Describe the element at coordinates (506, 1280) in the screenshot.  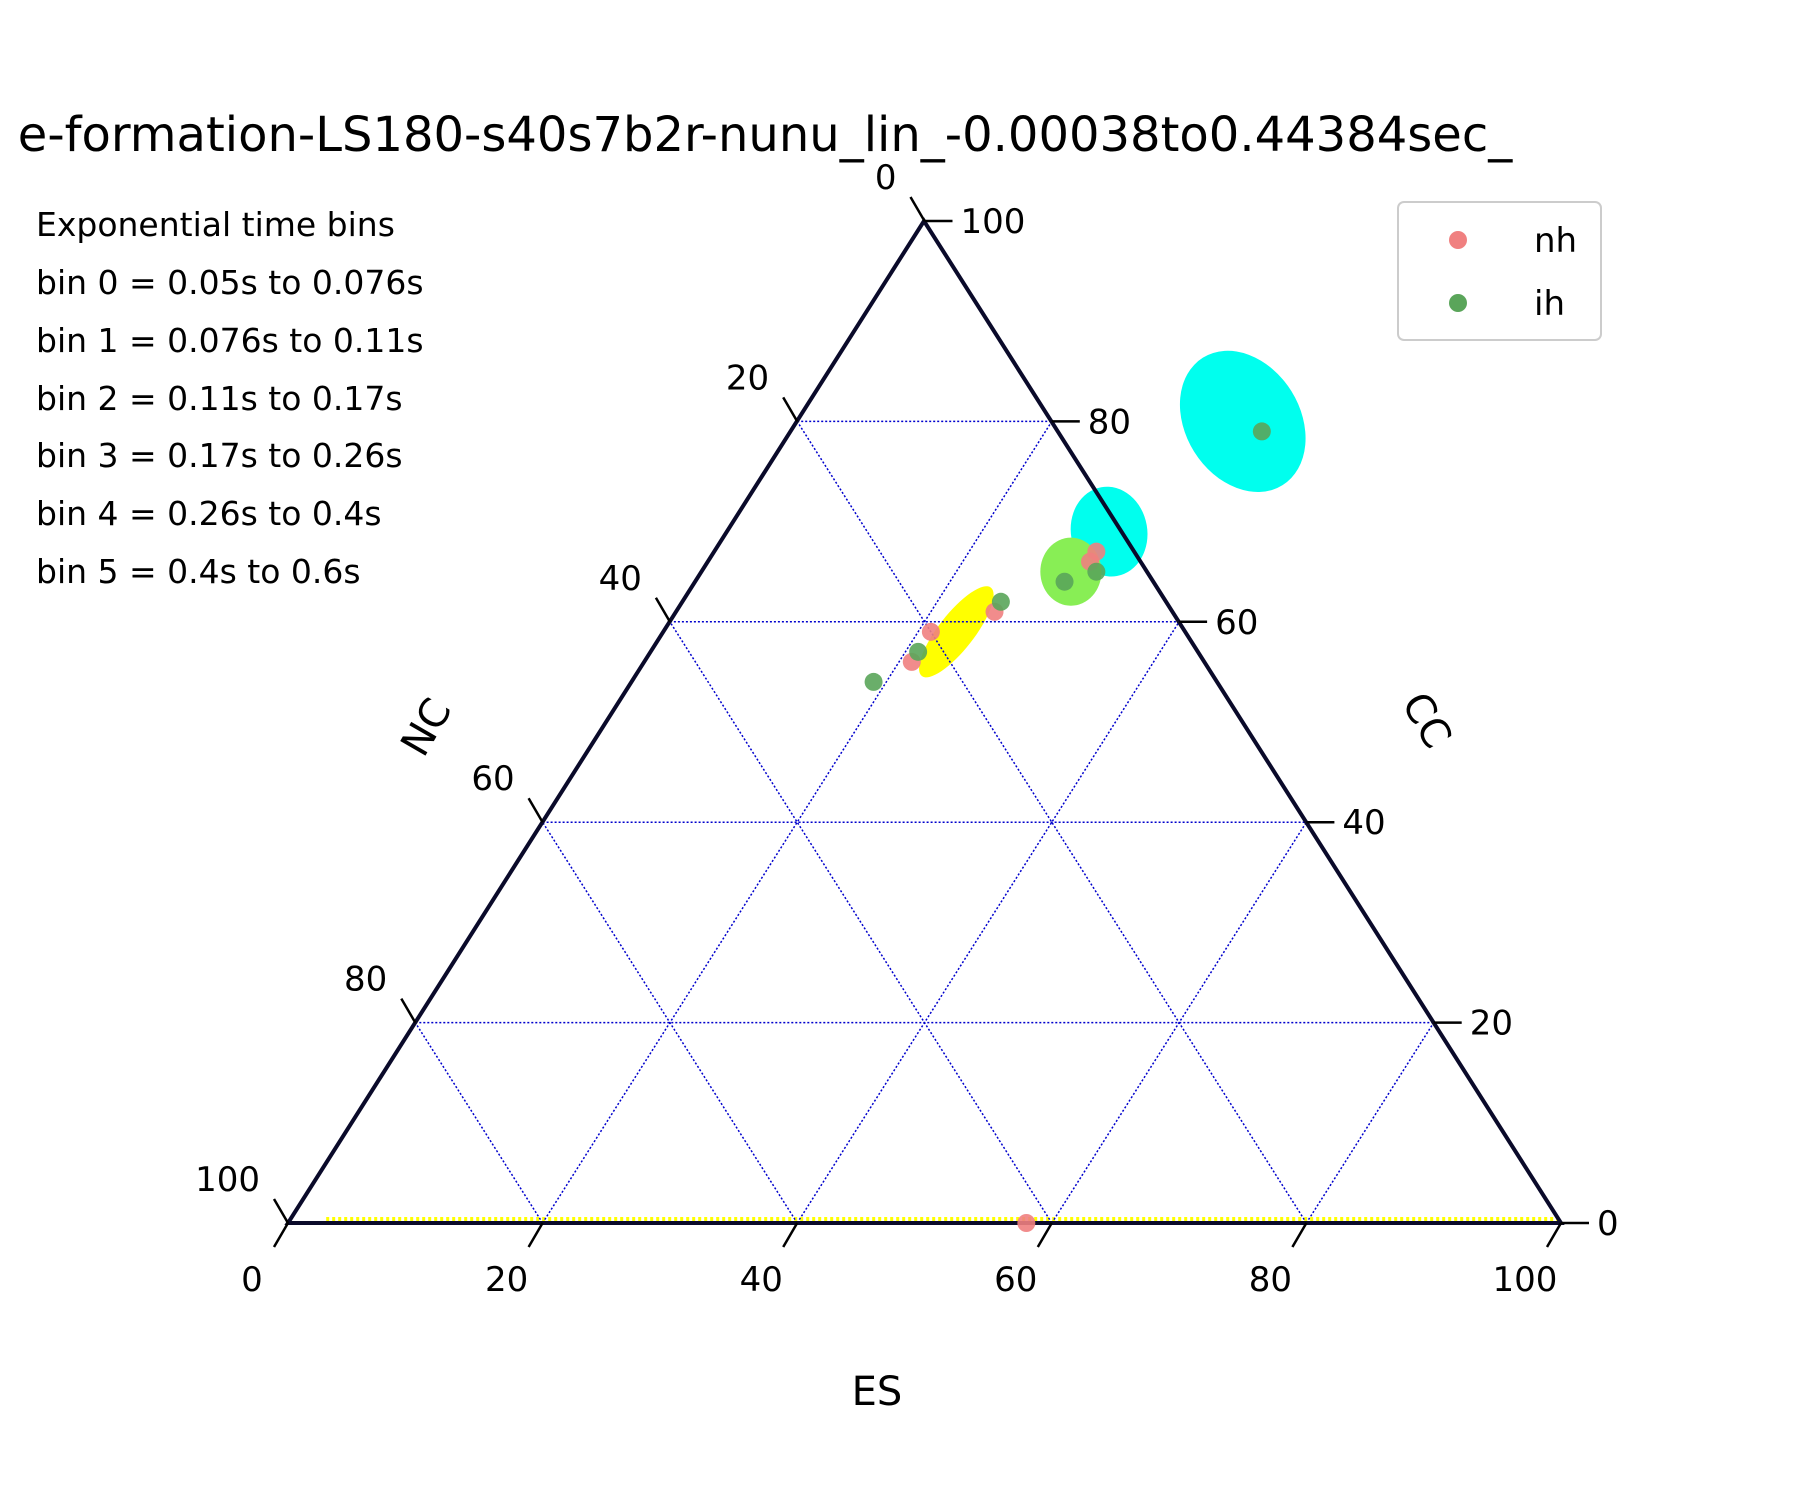
I see `bottom-tick-label: 20` at that location.